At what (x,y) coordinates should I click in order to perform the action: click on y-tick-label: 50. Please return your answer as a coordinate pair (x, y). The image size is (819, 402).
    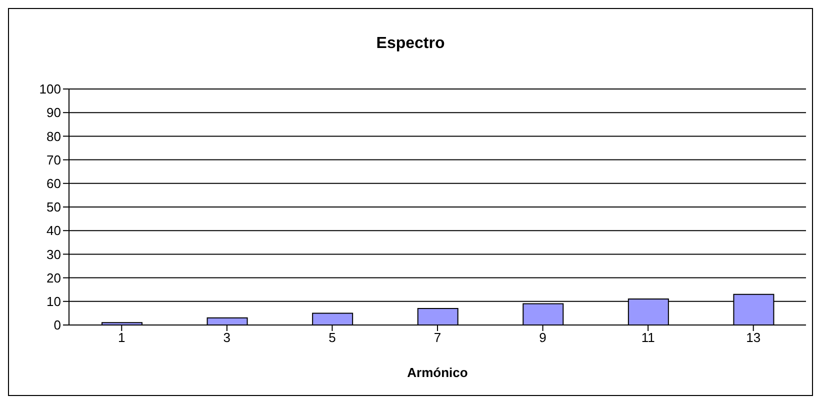
    Looking at the image, I should click on (53, 207).